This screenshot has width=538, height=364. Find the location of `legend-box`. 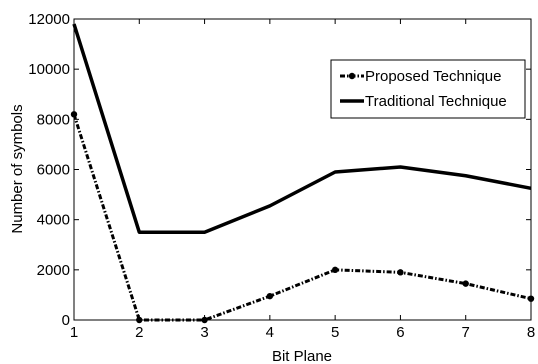

legend-box is located at coordinates (428, 89).